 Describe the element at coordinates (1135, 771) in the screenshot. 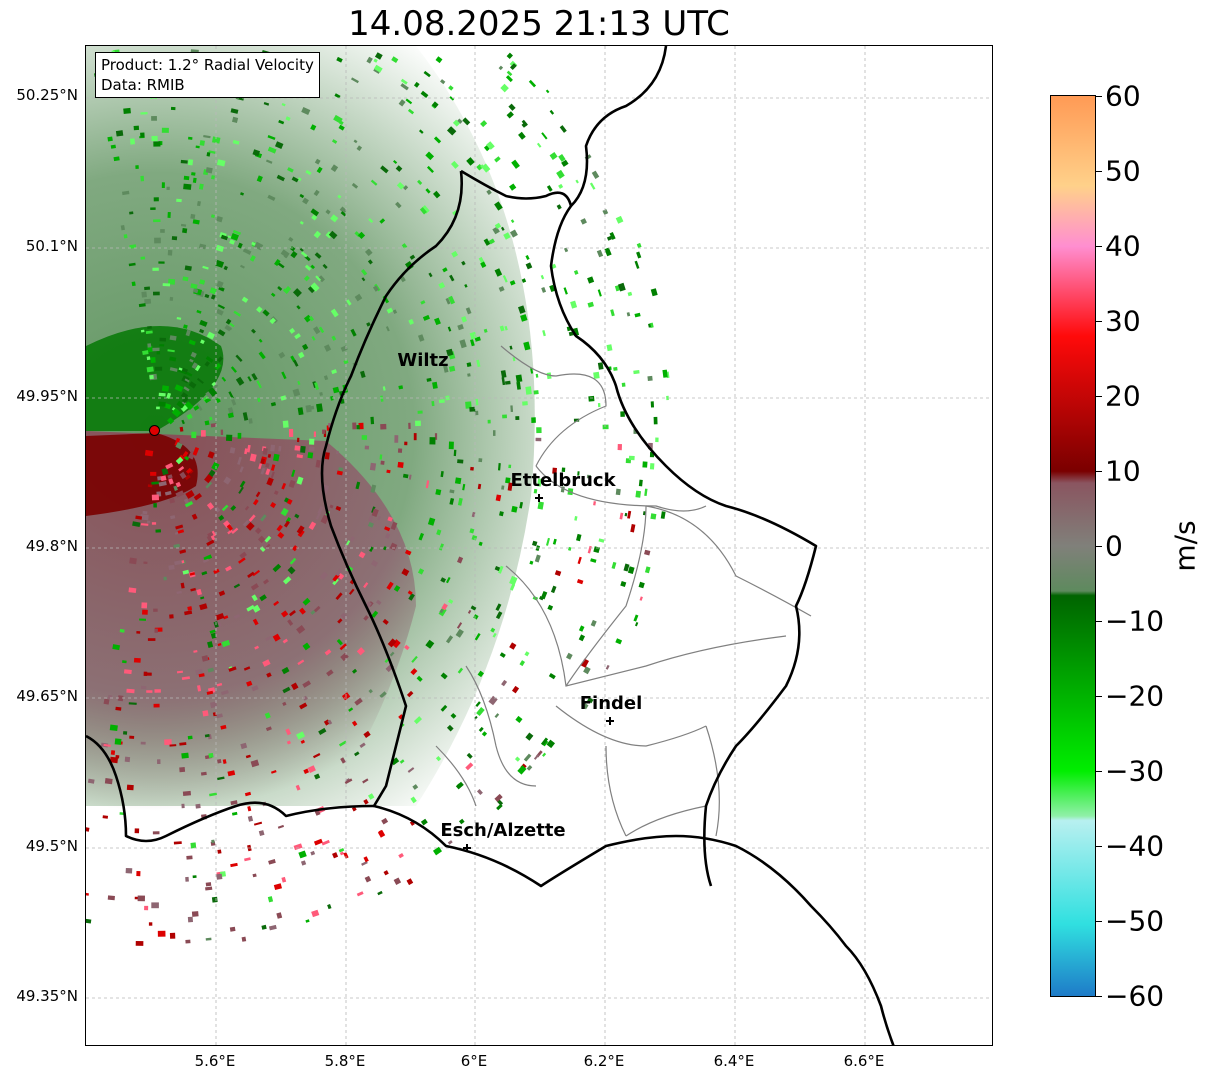

I see `colorbar-label: −30` at that location.